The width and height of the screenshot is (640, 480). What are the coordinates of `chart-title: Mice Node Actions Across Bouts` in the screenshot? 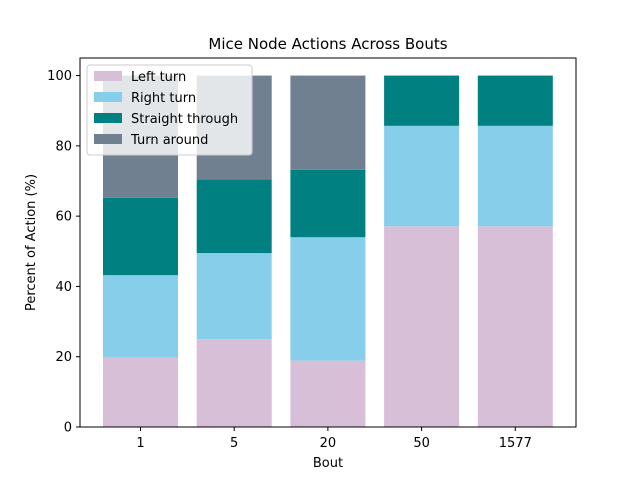 It's located at (327, 44).